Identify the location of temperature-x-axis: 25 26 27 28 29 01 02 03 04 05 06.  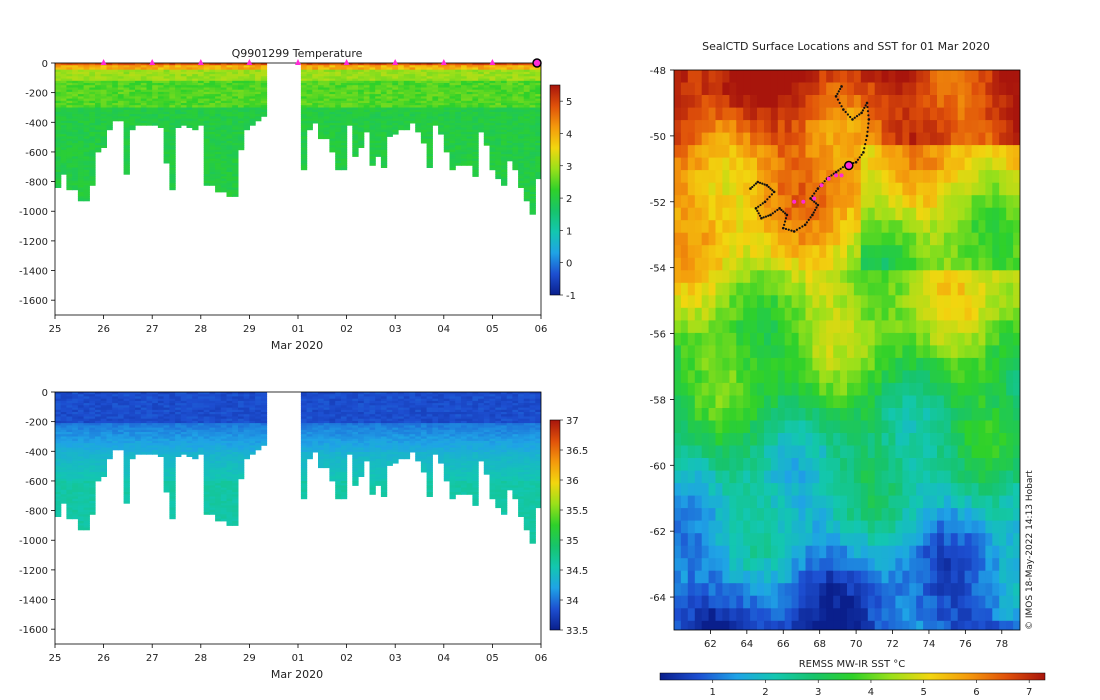
(298, 325).